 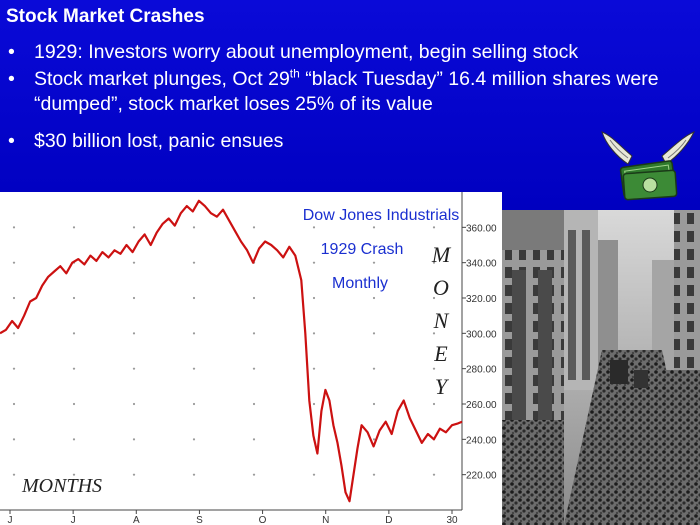 What do you see at coordinates (231, 517) in the screenshot?
I see `x-axis: J J A S O N D 30` at bounding box center [231, 517].